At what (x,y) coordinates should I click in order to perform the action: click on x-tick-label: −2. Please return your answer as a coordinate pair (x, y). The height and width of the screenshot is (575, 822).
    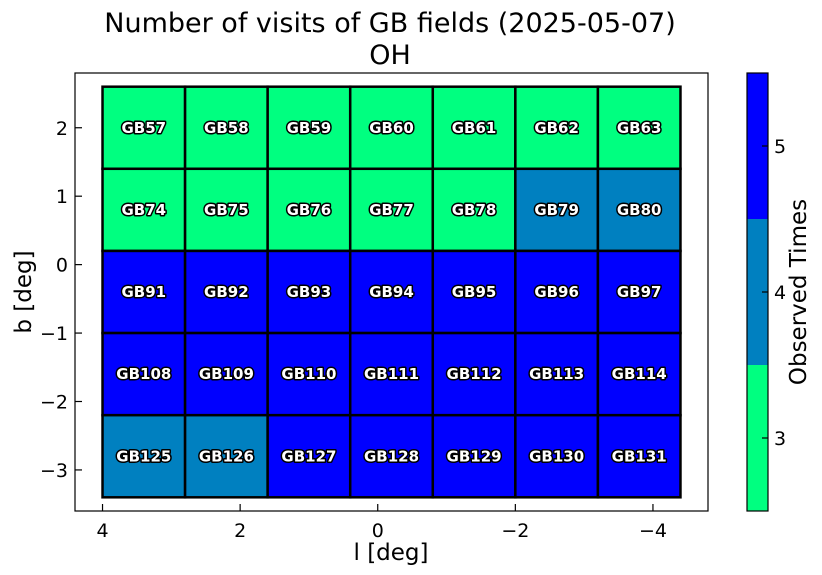
    Looking at the image, I should click on (515, 531).